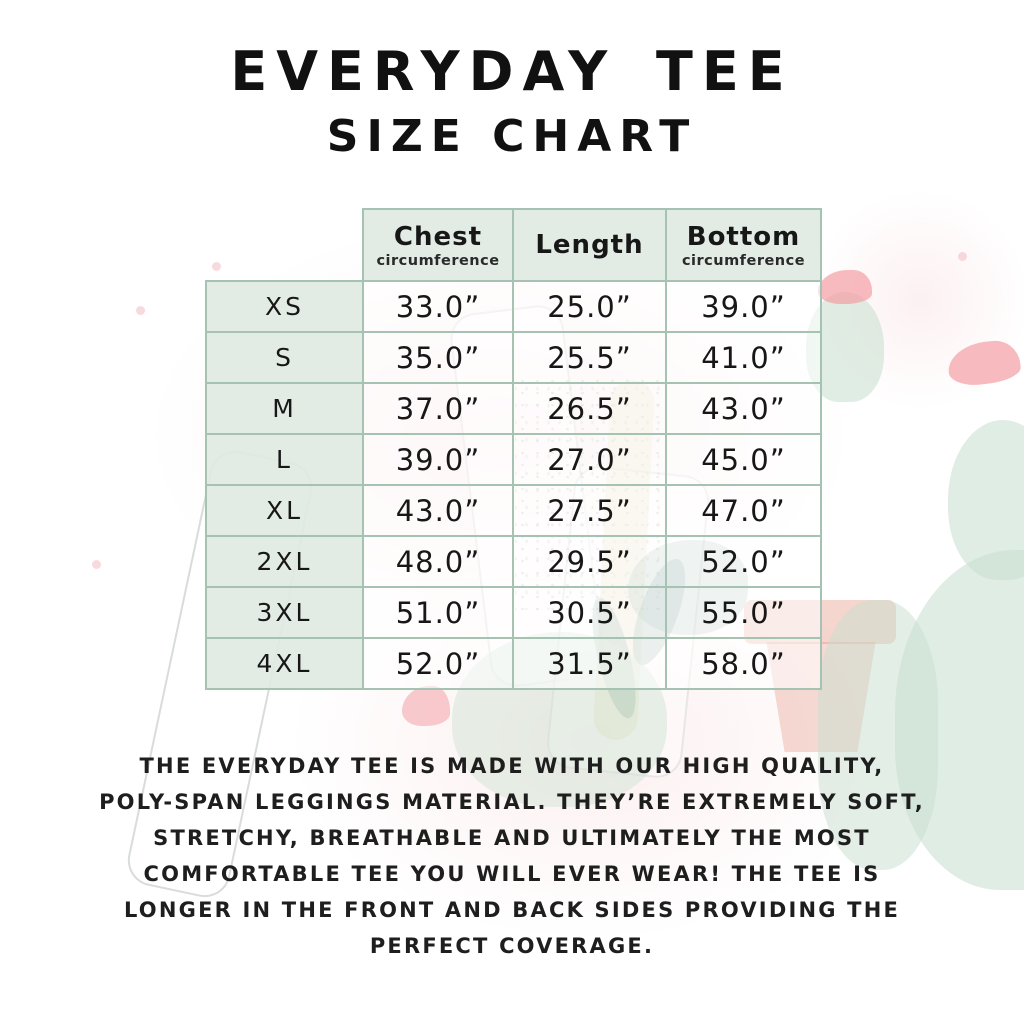 This screenshot has height=1024, width=1024. I want to click on length-value-cell: 30.5”, so click(589, 612).